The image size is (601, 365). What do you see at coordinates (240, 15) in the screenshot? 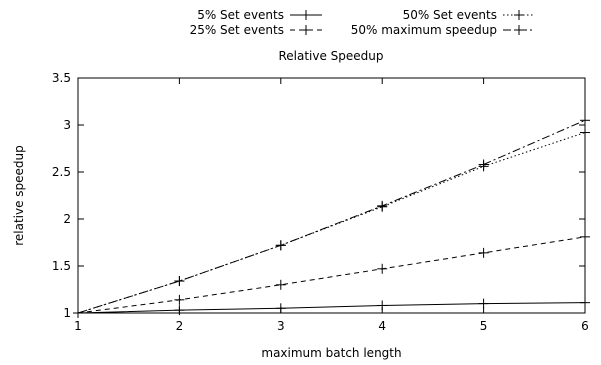
I see `legend-label: 5% Set events` at bounding box center [240, 15].